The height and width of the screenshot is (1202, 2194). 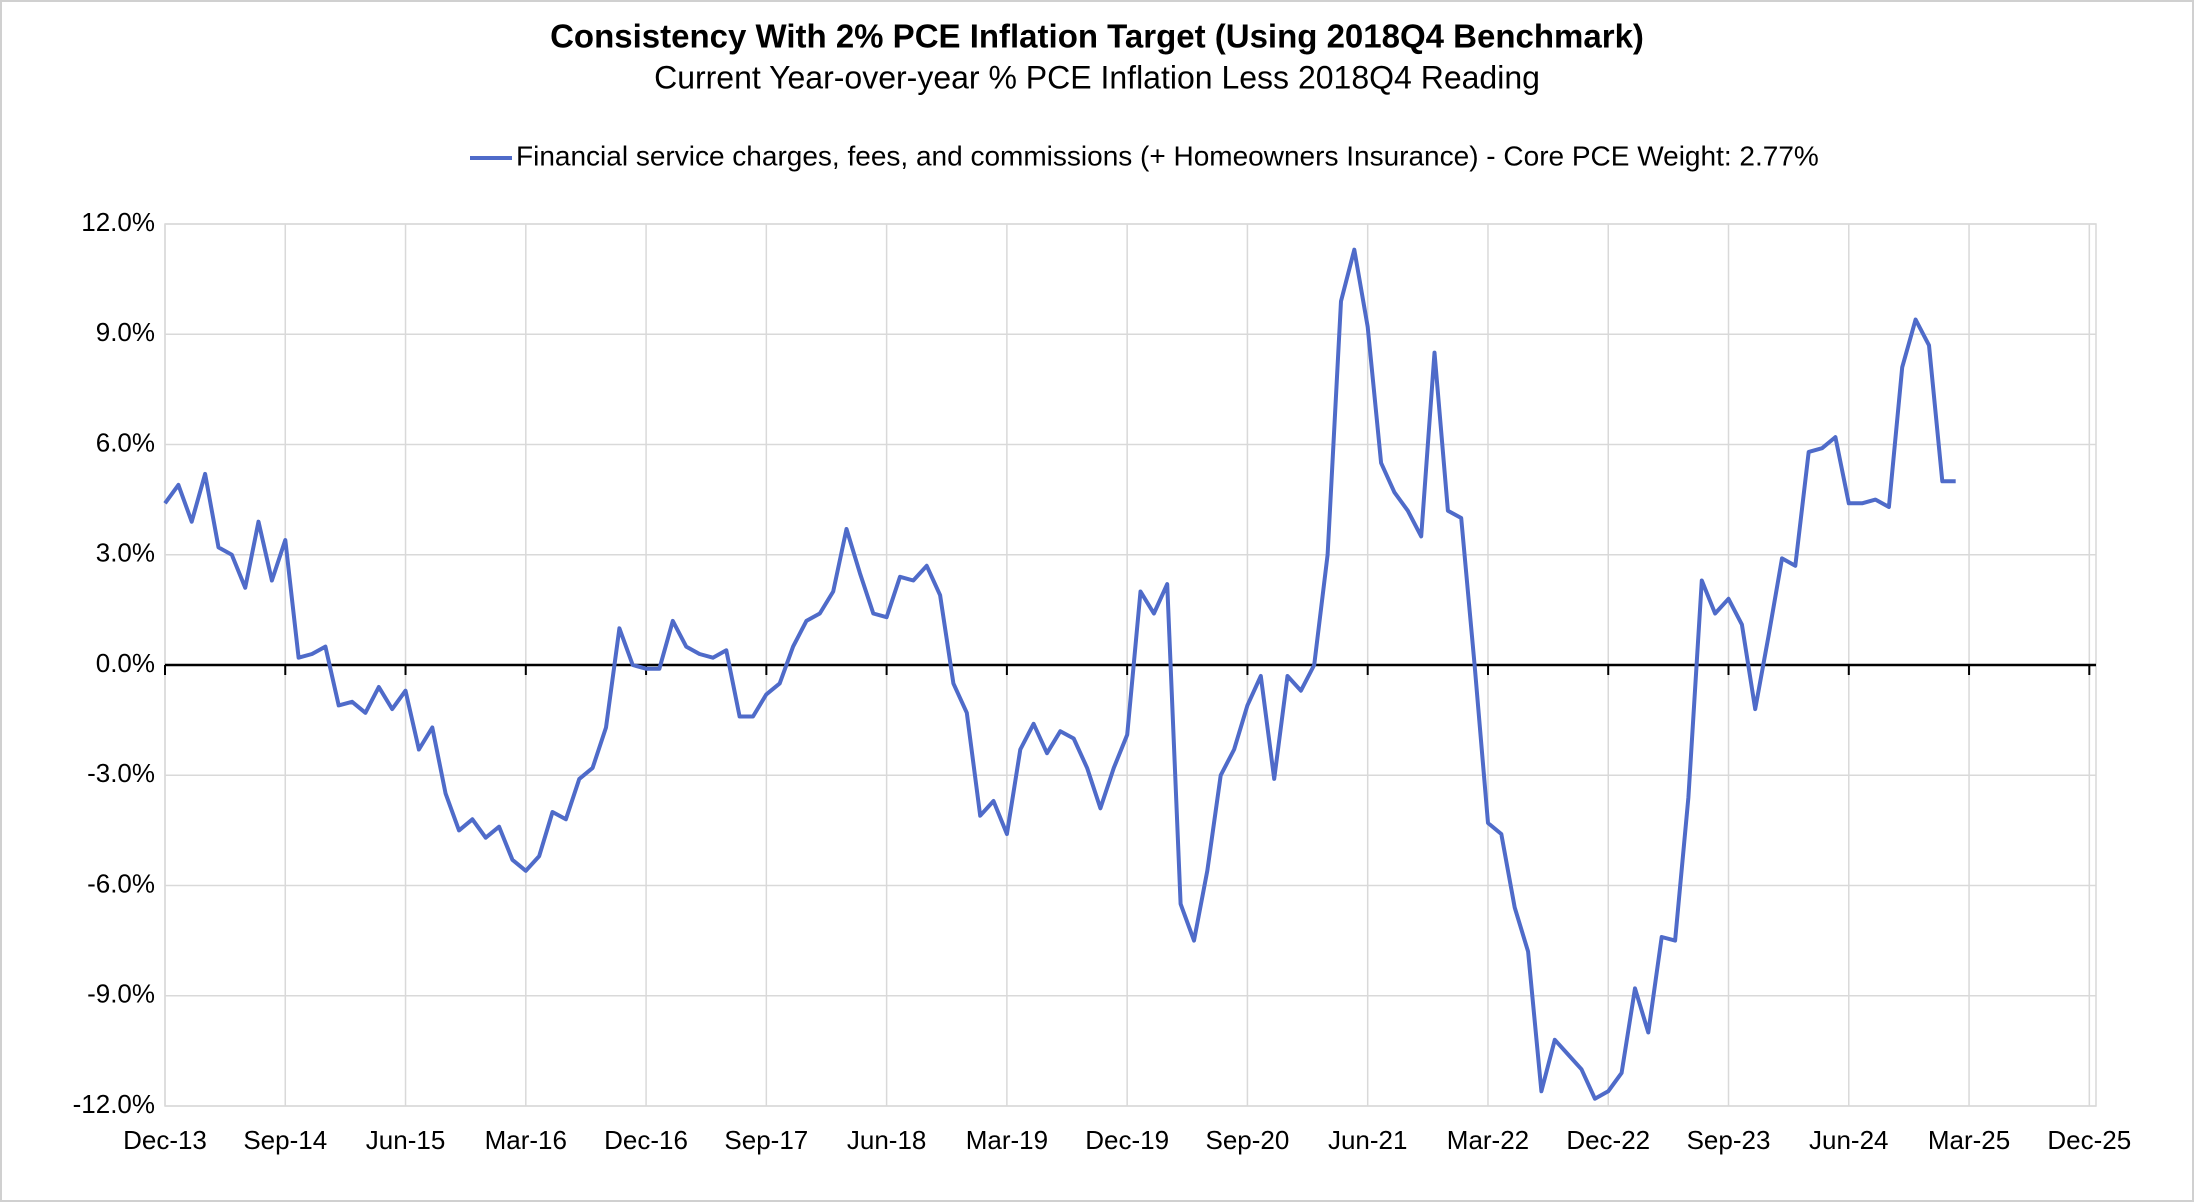 I want to click on y-tick-label: -6.0%, so click(x=121, y=883).